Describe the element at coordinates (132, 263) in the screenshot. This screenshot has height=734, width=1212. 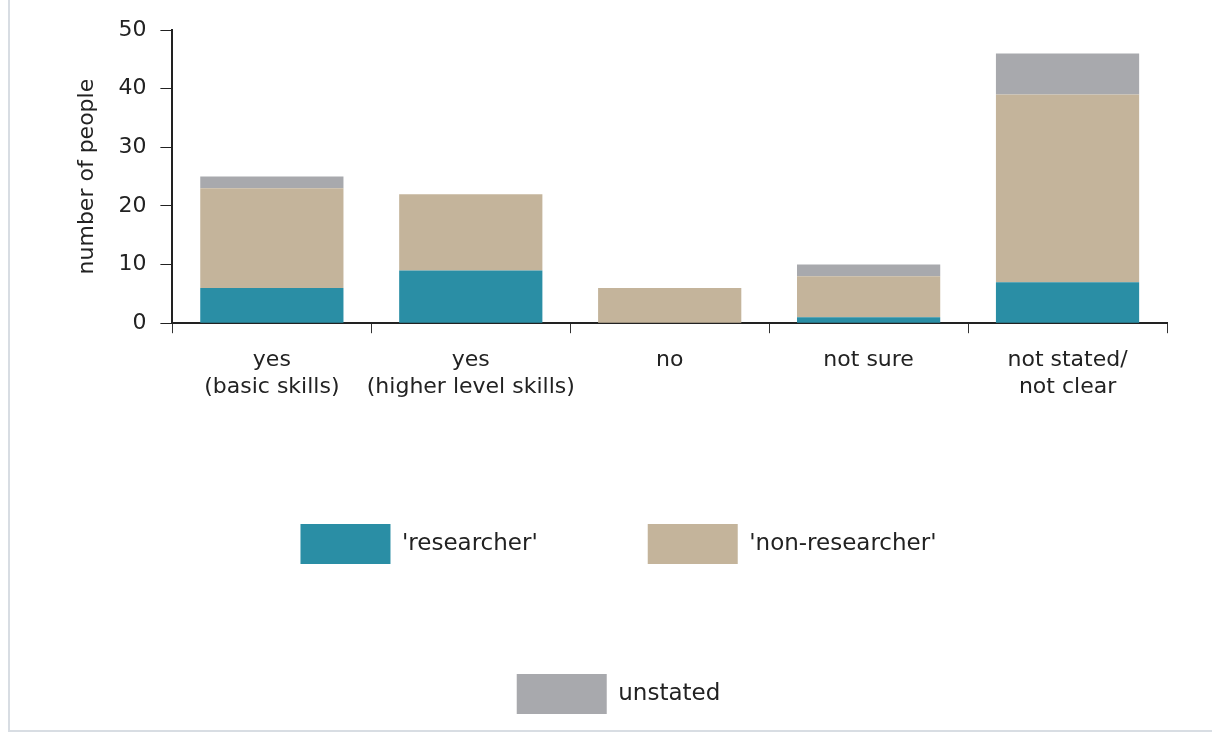
I see `y-tick-label: 10` at that location.